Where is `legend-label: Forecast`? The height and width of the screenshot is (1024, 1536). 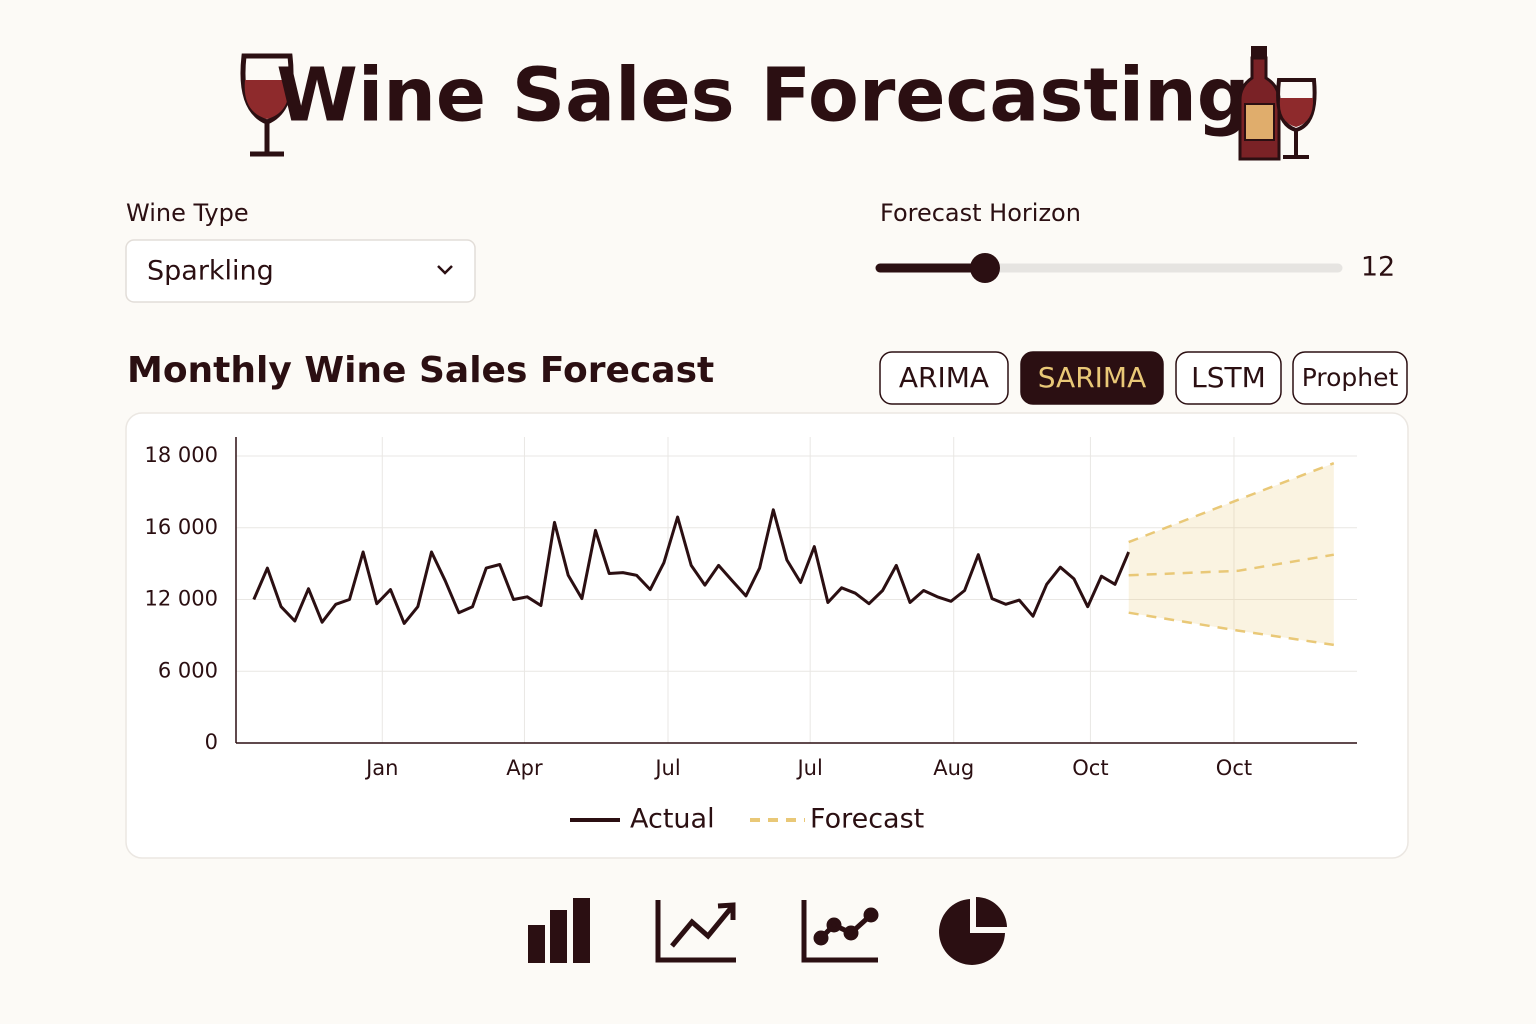 legend-label: Forecast is located at coordinates (867, 819).